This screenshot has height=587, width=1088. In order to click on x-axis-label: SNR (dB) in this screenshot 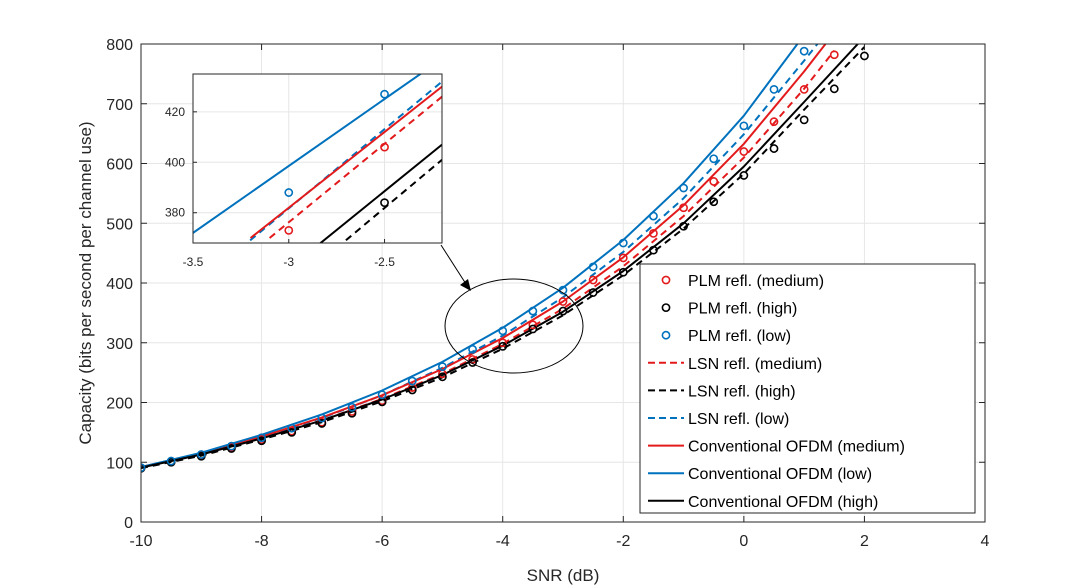, I will do `click(563, 575)`.